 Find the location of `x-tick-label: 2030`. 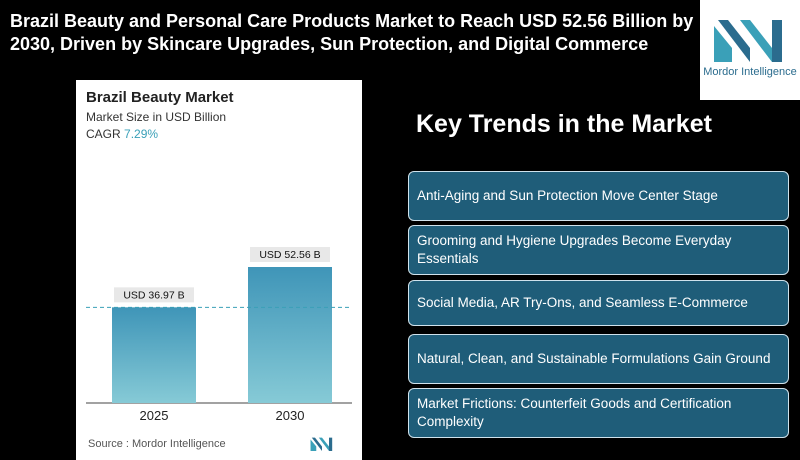

x-tick-label: 2030 is located at coordinates (290, 415).